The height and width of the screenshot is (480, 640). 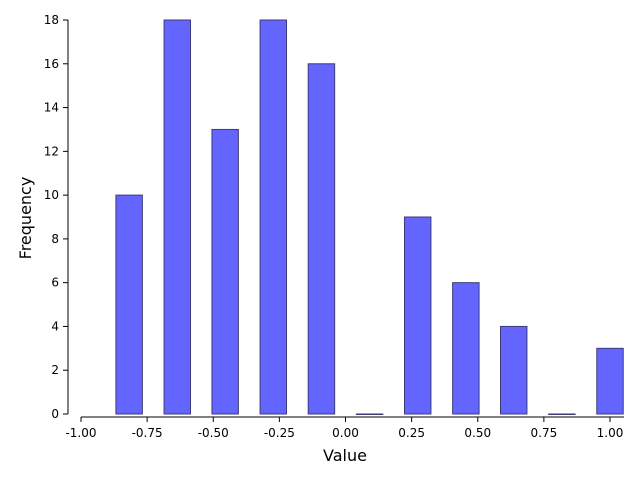 What do you see at coordinates (147, 433) in the screenshot?
I see `x-tick-label: -0.75` at bounding box center [147, 433].